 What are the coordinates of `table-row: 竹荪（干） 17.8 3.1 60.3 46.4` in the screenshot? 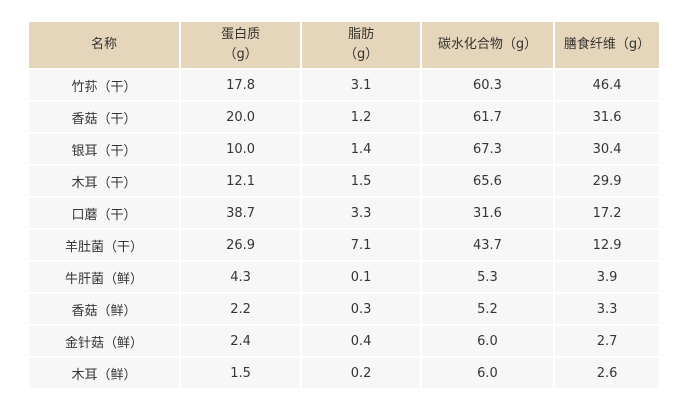 It's located at (344, 85).